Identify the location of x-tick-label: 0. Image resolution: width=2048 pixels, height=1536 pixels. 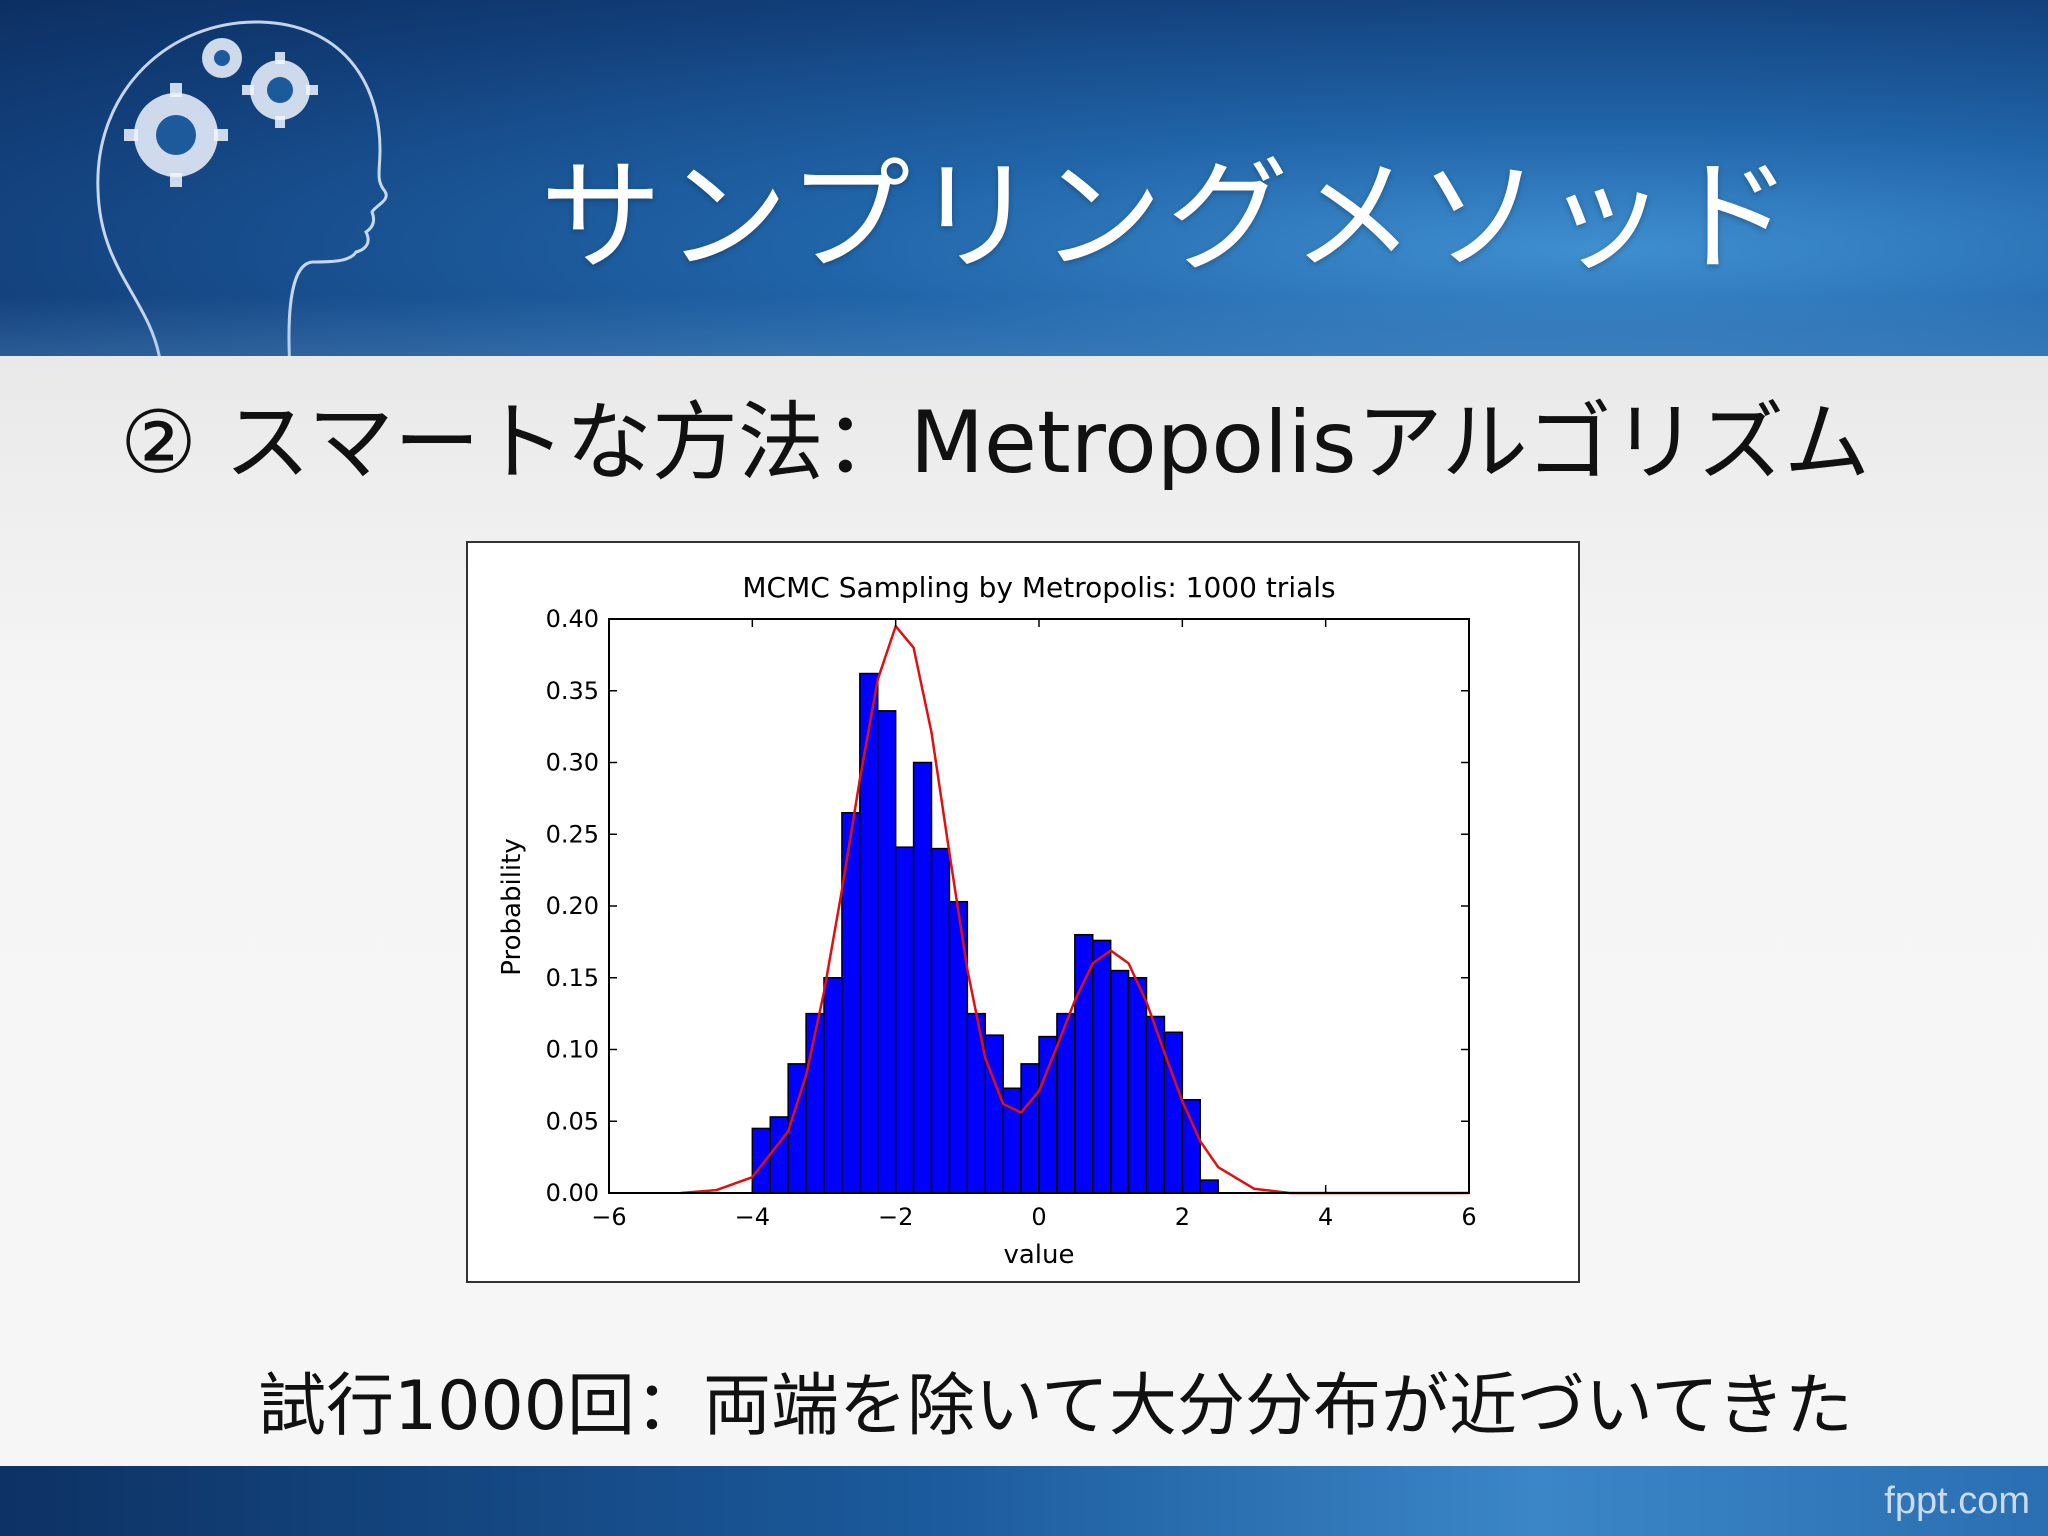
(1038, 1217).